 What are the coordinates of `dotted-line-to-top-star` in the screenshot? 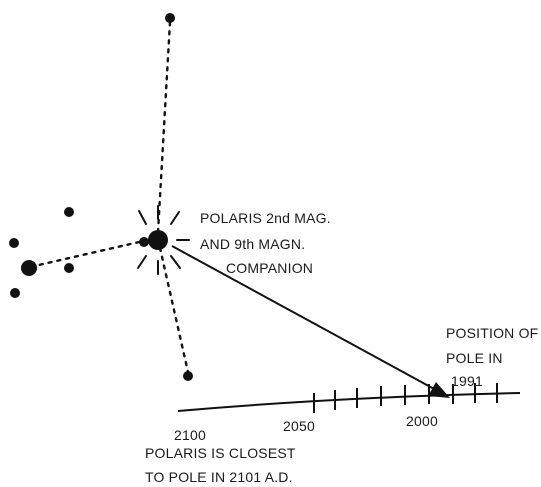 It's located at (164, 127).